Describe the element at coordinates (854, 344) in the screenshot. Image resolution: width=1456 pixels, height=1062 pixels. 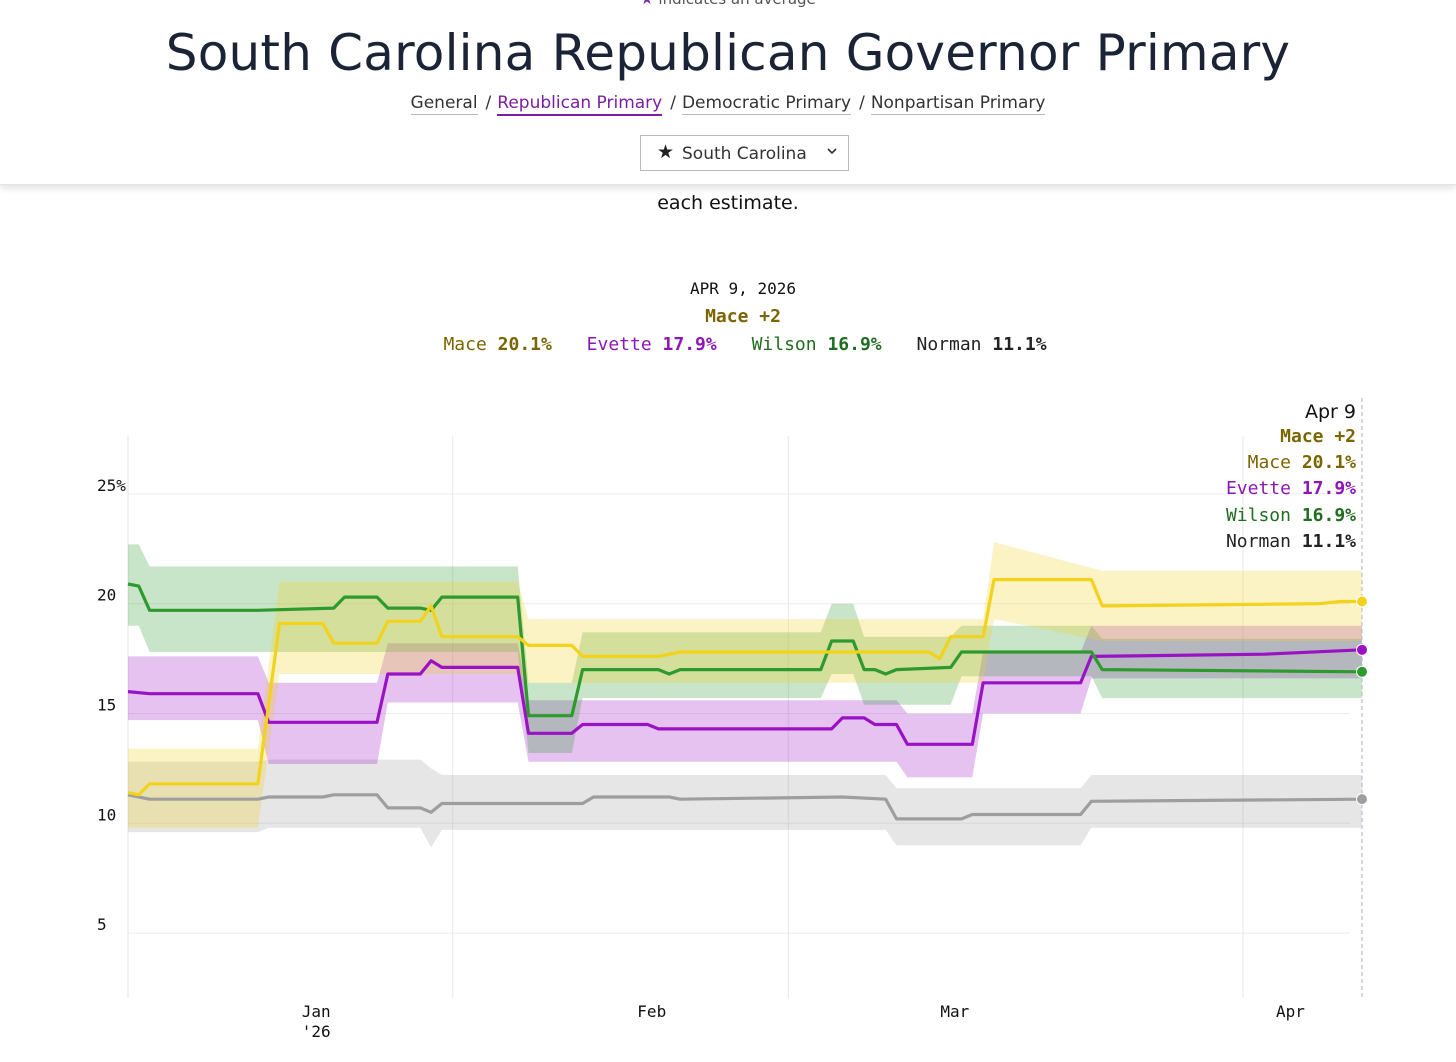
I see `summary-value: 16.9%` at that location.